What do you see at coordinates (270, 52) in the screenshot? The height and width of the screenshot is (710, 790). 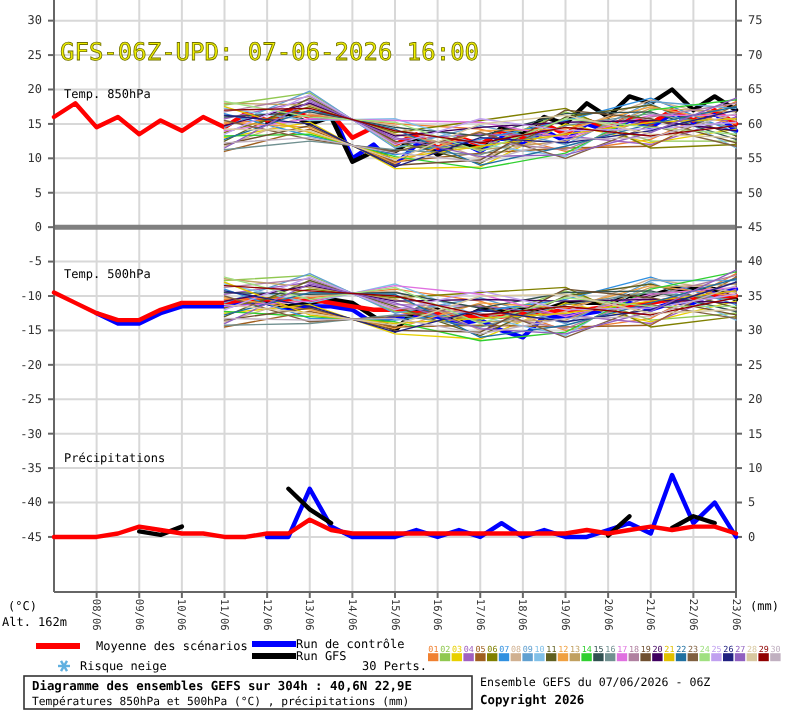 I see `text: GFS-06Z-UPD: 07-06-2026 16:00` at bounding box center [270, 52].